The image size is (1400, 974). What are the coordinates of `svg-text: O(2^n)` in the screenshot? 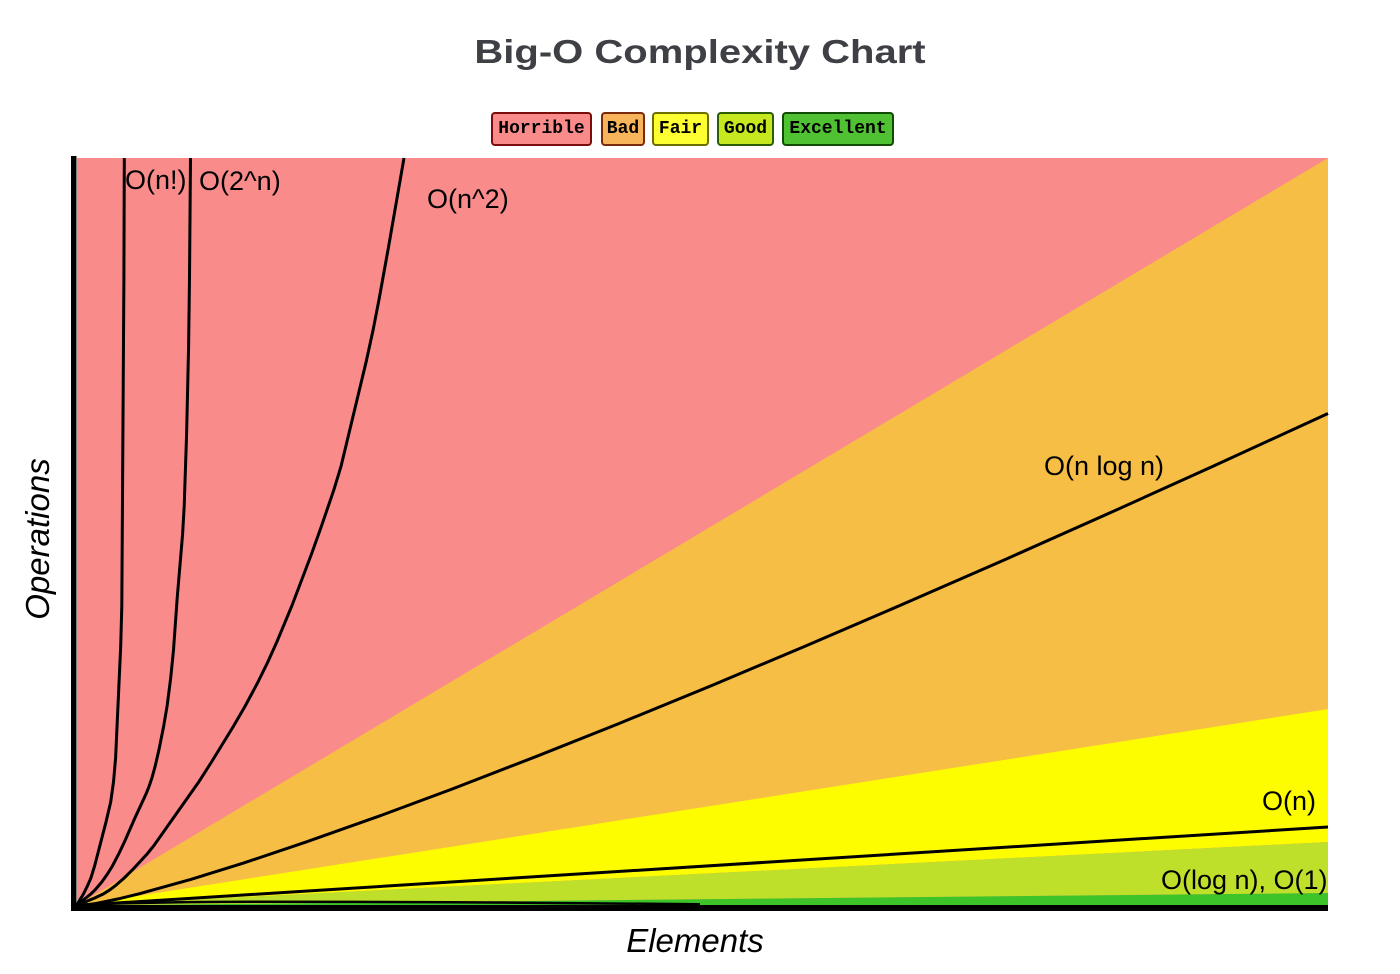 It's located at (240, 181).